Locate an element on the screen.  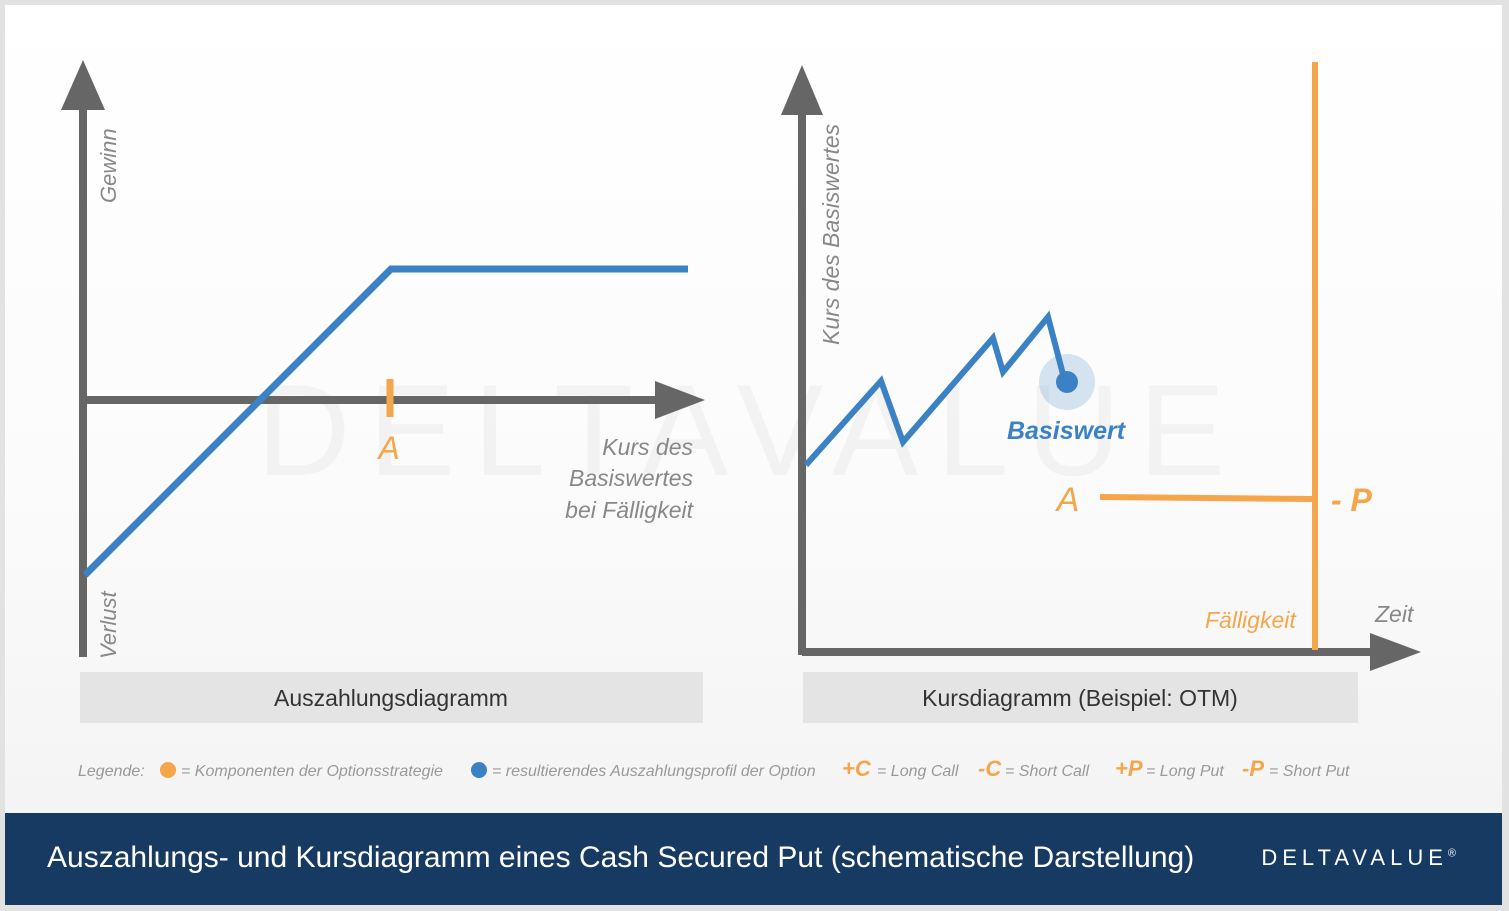
expiry-label: Fälligkeit is located at coordinates (1251, 620).